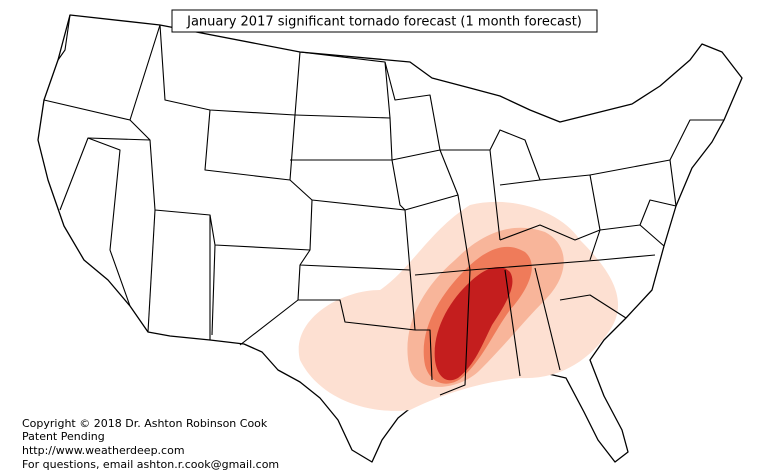  I want to click on credit-line: Patent Pending, so click(63, 436).